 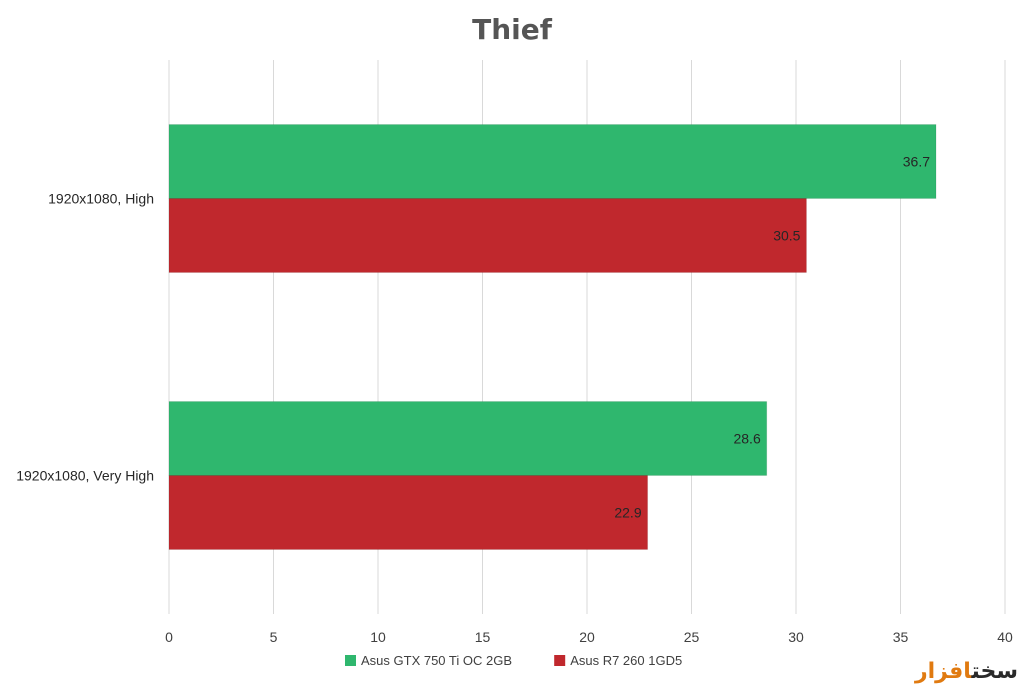 What do you see at coordinates (626, 660) in the screenshot?
I see `legend-label: Asus R7 260 1GD5` at bounding box center [626, 660].